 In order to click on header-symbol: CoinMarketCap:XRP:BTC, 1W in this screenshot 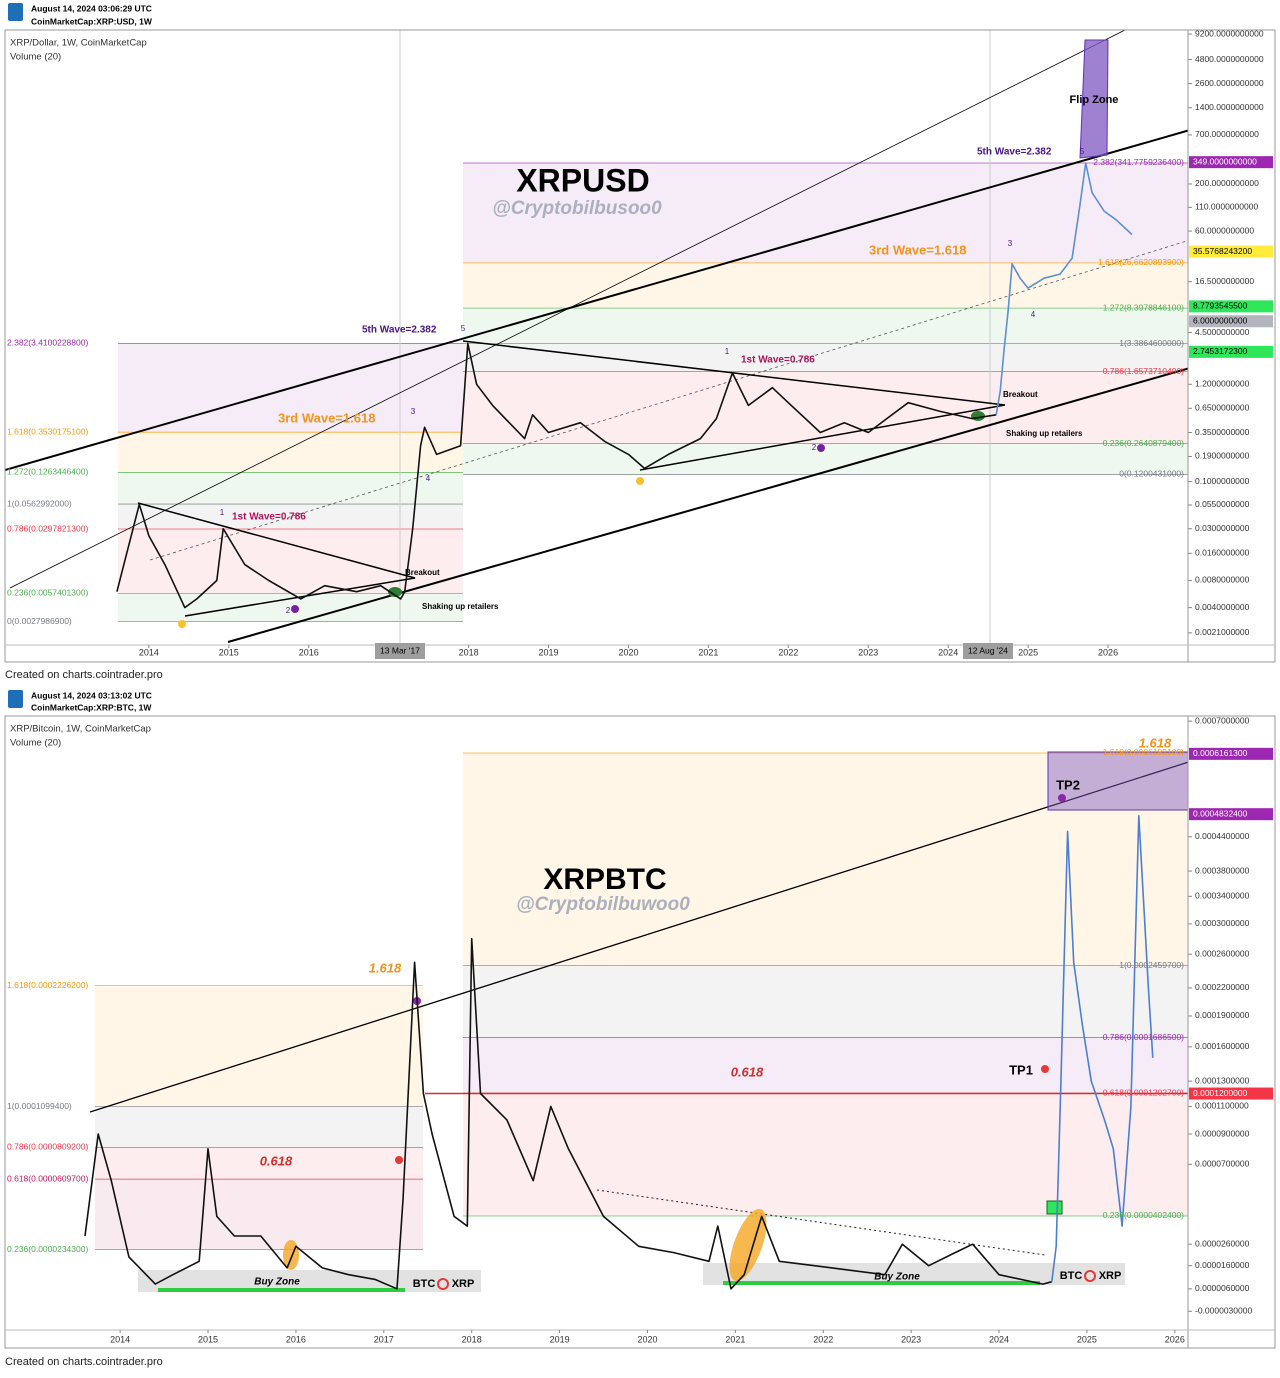, I will do `click(91, 707)`.